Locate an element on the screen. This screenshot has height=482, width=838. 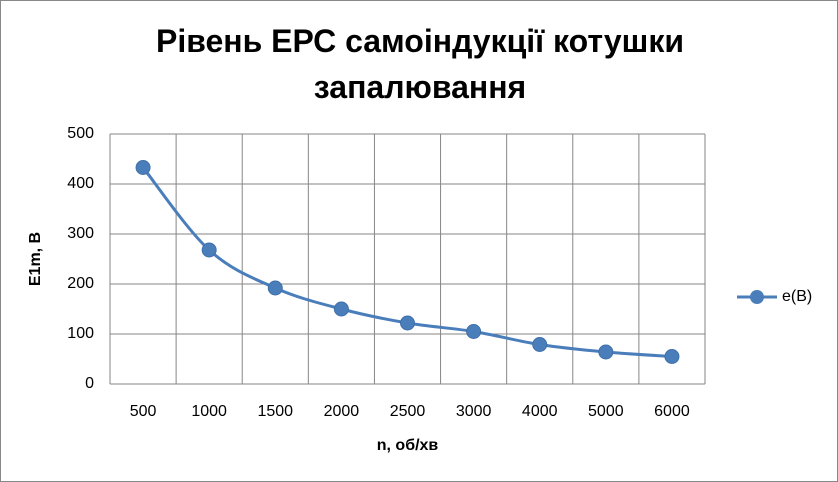
y-tick-label: 200 is located at coordinates (80, 283).